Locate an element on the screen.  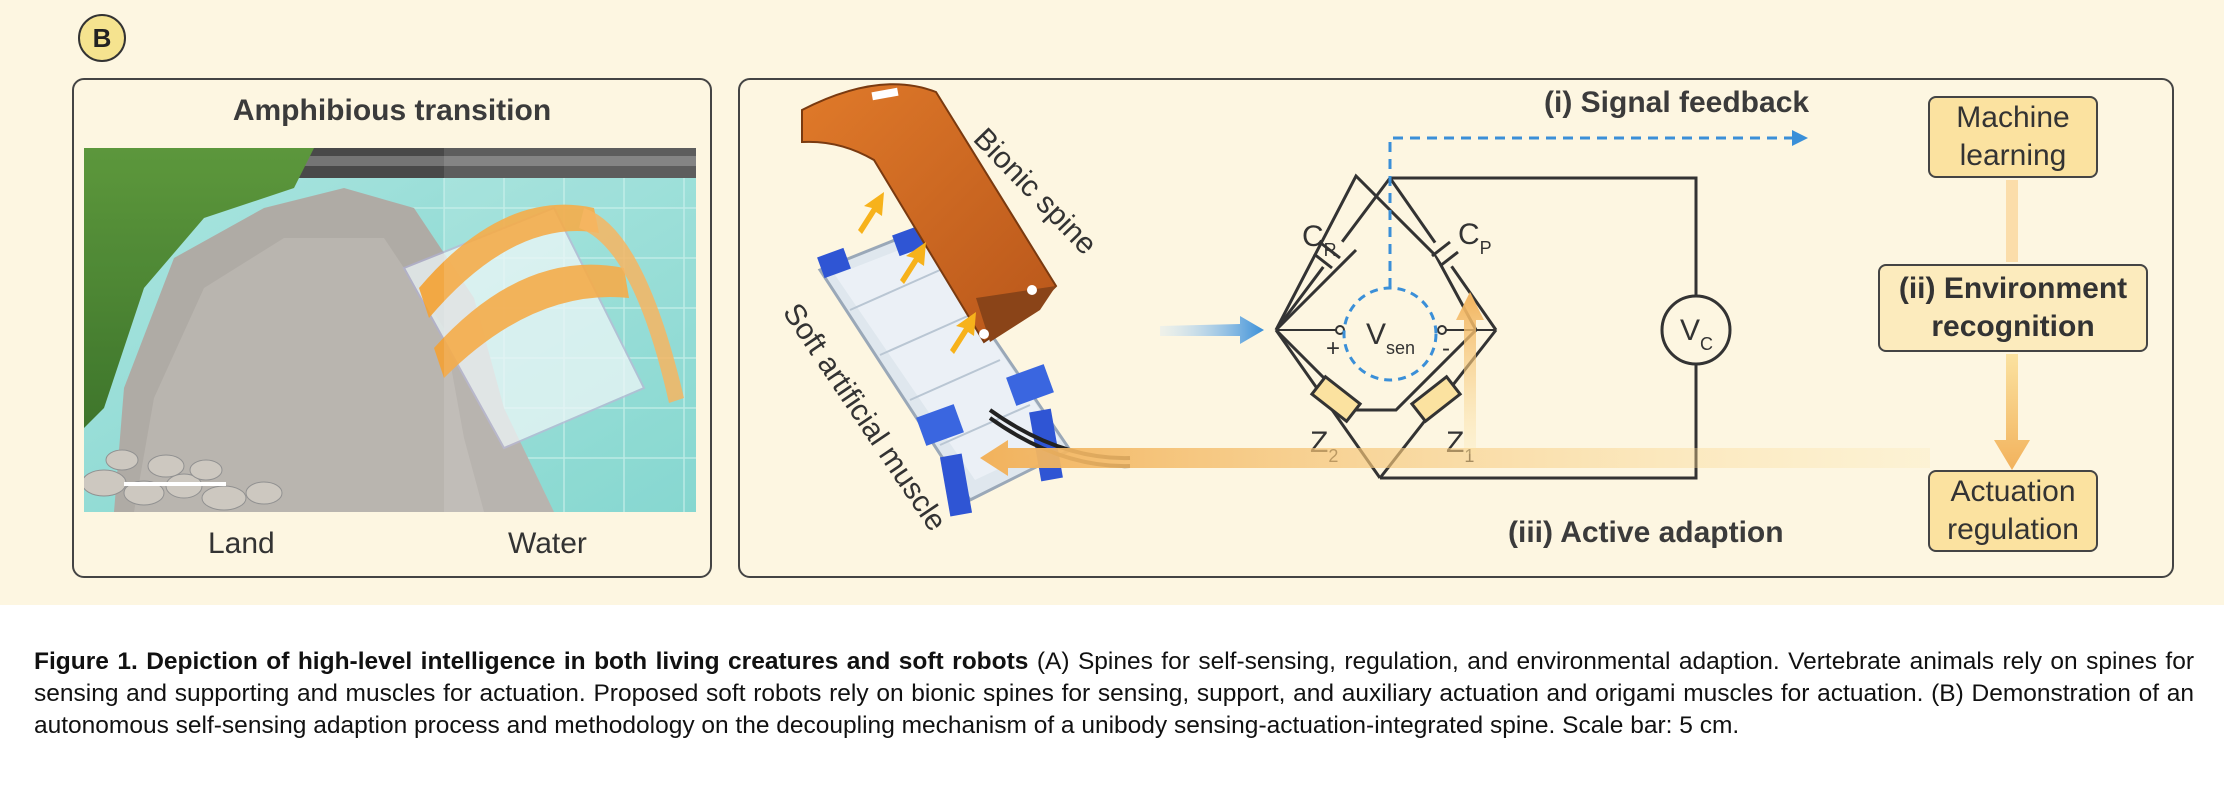
cp-label: C is located at coordinates (1469, 234).